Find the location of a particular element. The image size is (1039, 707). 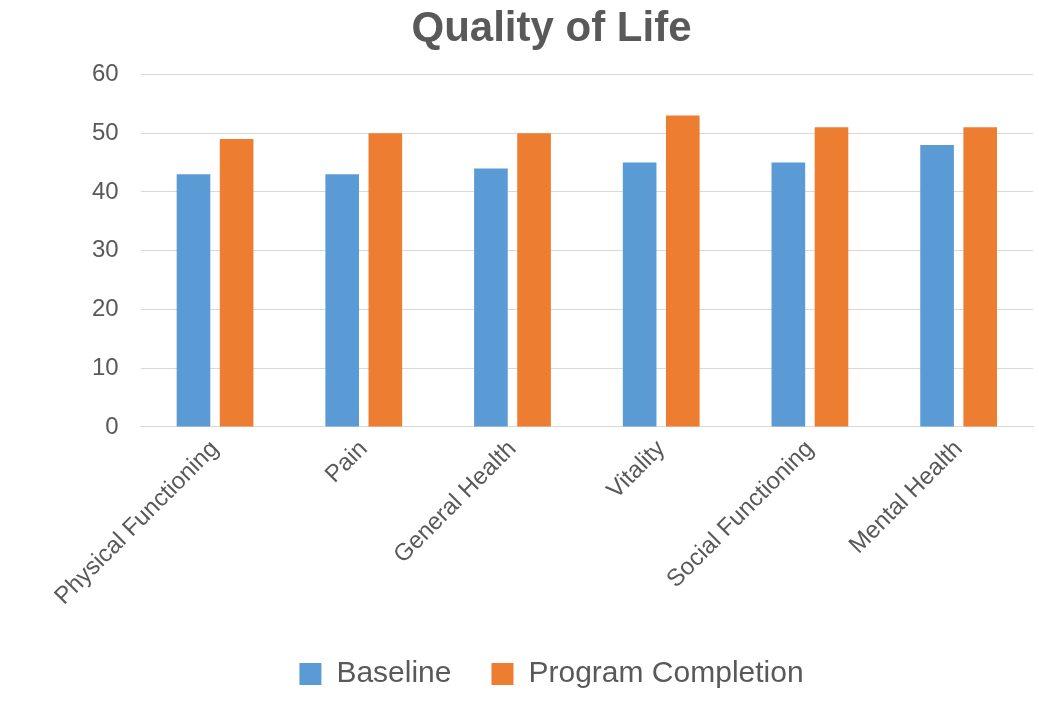

y-tick-label: 60 is located at coordinates (105, 73).